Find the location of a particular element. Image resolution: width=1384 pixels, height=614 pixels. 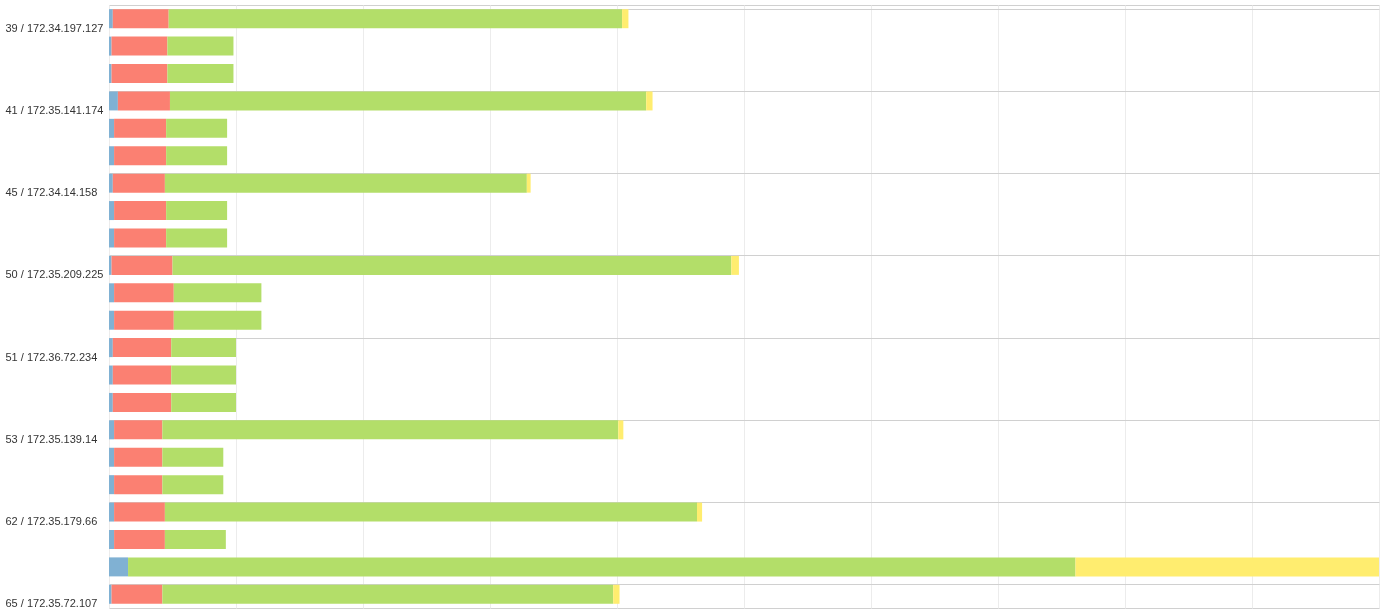

y-tick-label: 50 / 172.35.209.225 is located at coordinates (54, 274).